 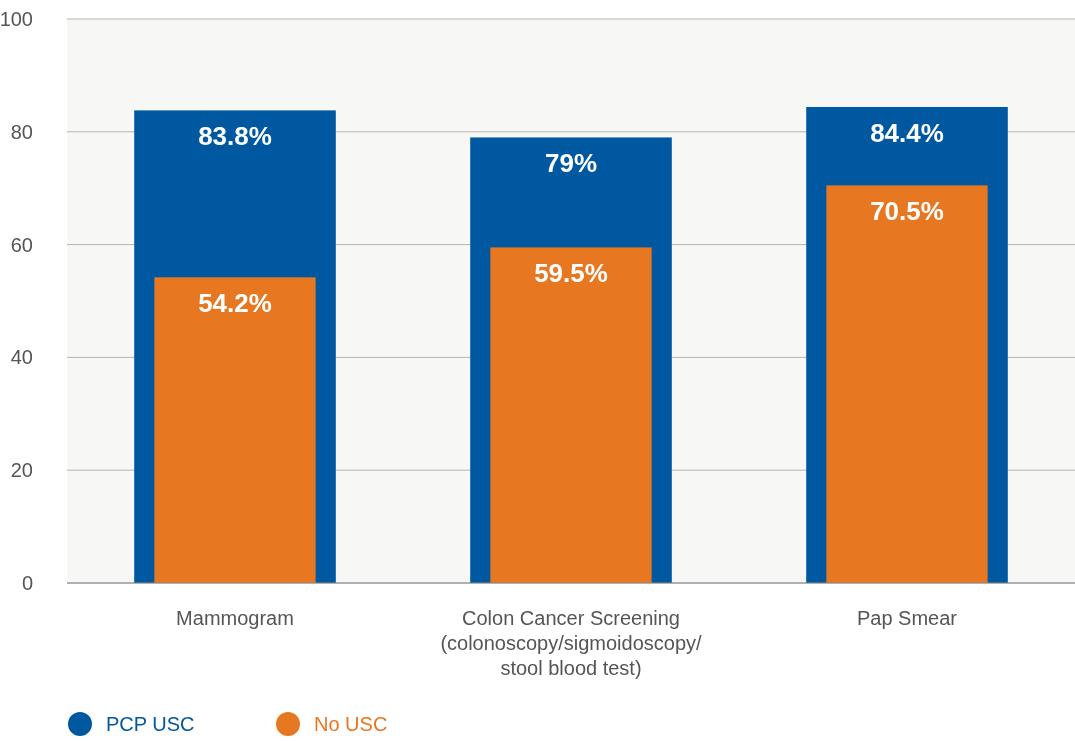 What do you see at coordinates (571, 643) in the screenshot?
I see `x-tick-label: Colon Cancer Screening (colonoscopy/sigmoidoscopy/ stool blood test)` at bounding box center [571, 643].